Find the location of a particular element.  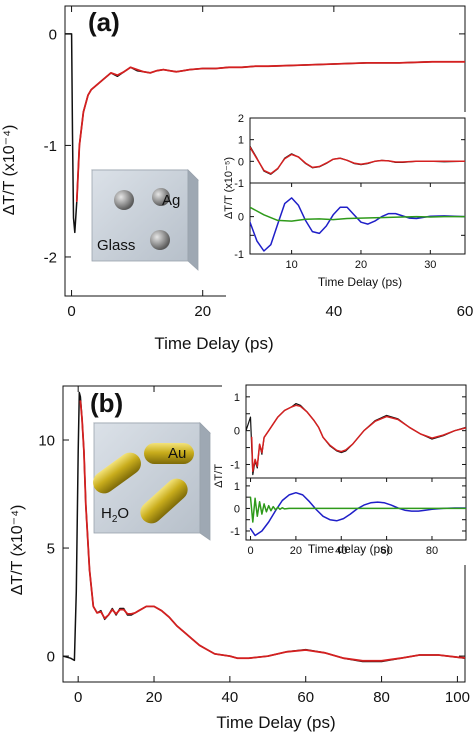

panel-a-xlabel: Time Delay (ps) is located at coordinates (213, 343).